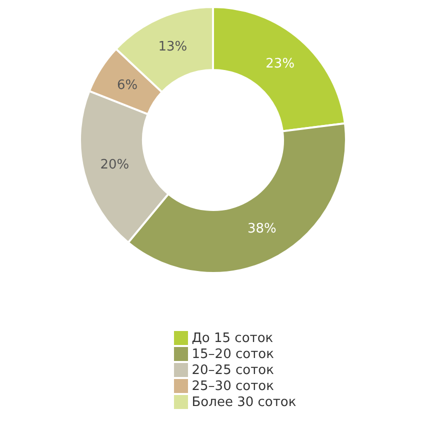  Describe the element at coordinates (115, 165) in the screenshot. I see `data-label: 20%` at that location.